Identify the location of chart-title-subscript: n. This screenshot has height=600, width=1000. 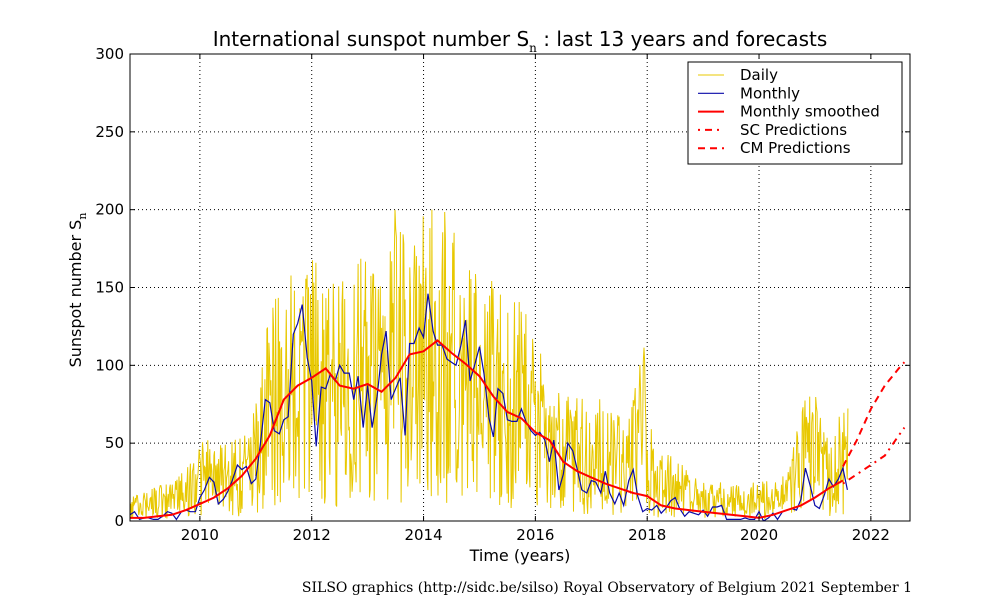
(533, 48).